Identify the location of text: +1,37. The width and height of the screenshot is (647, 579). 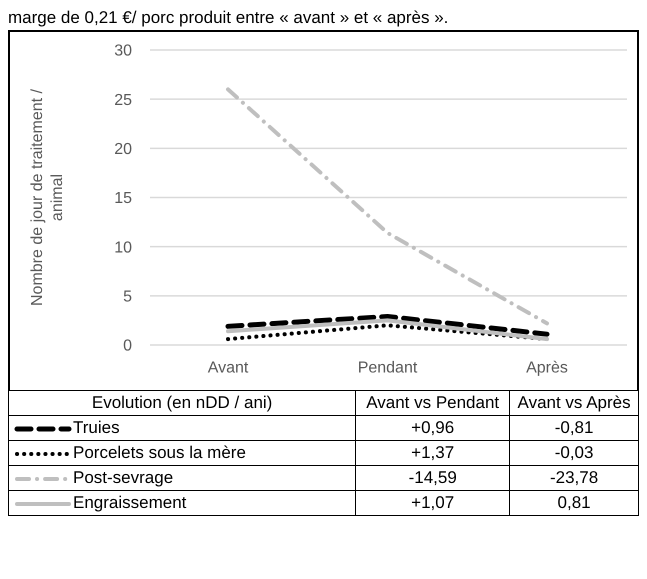
(433, 453).